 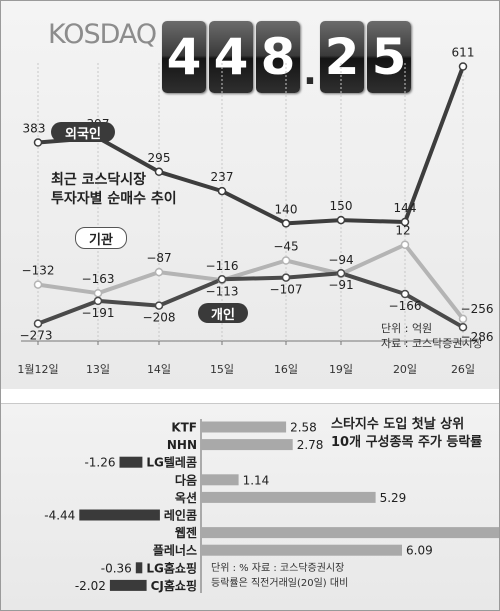 What do you see at coordinates (90, 586) in the screenshot?
I see `value-label: -2.02` at bounding box center [90, 586].